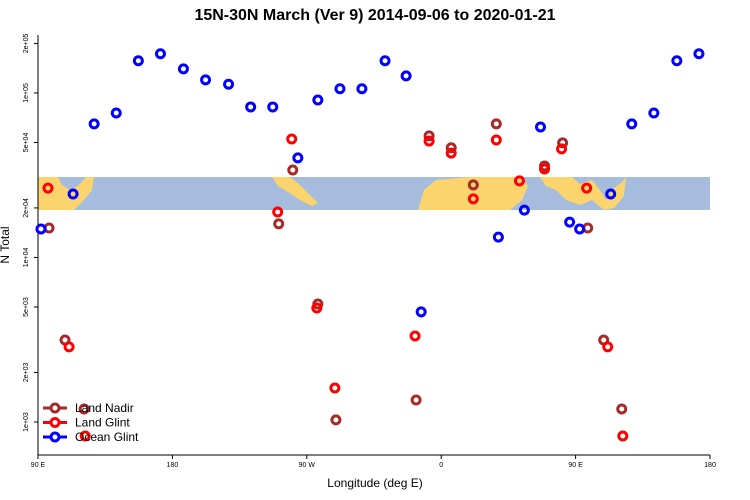 This screenshot has height=500, width=750. Describe the element at coordinates (102, 423) in the screenshot. I see `legend-label: Land Glint` at that location.